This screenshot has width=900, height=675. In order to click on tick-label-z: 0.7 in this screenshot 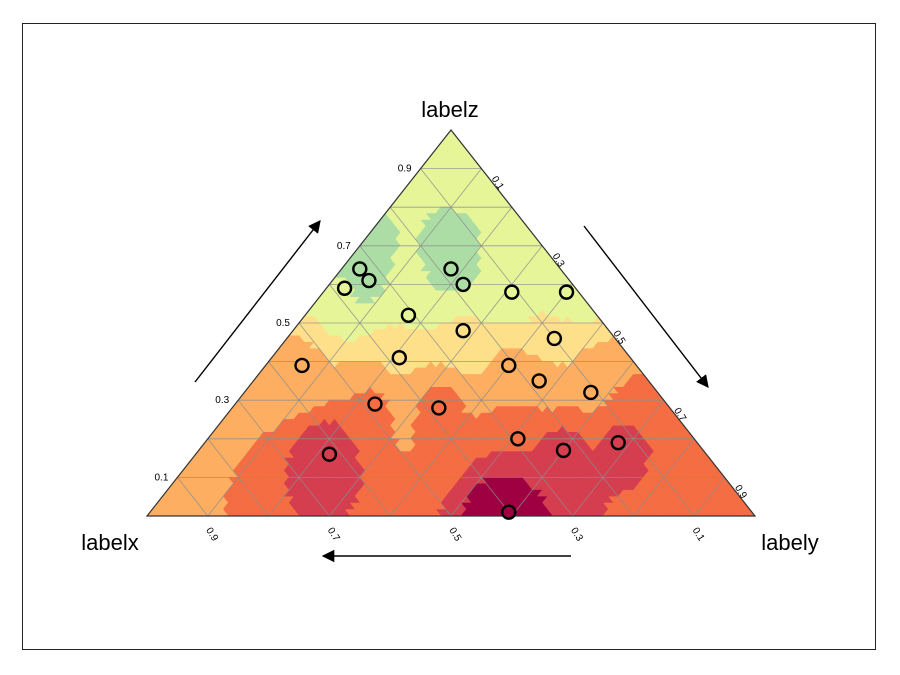, I will do `click(344, 246)`.